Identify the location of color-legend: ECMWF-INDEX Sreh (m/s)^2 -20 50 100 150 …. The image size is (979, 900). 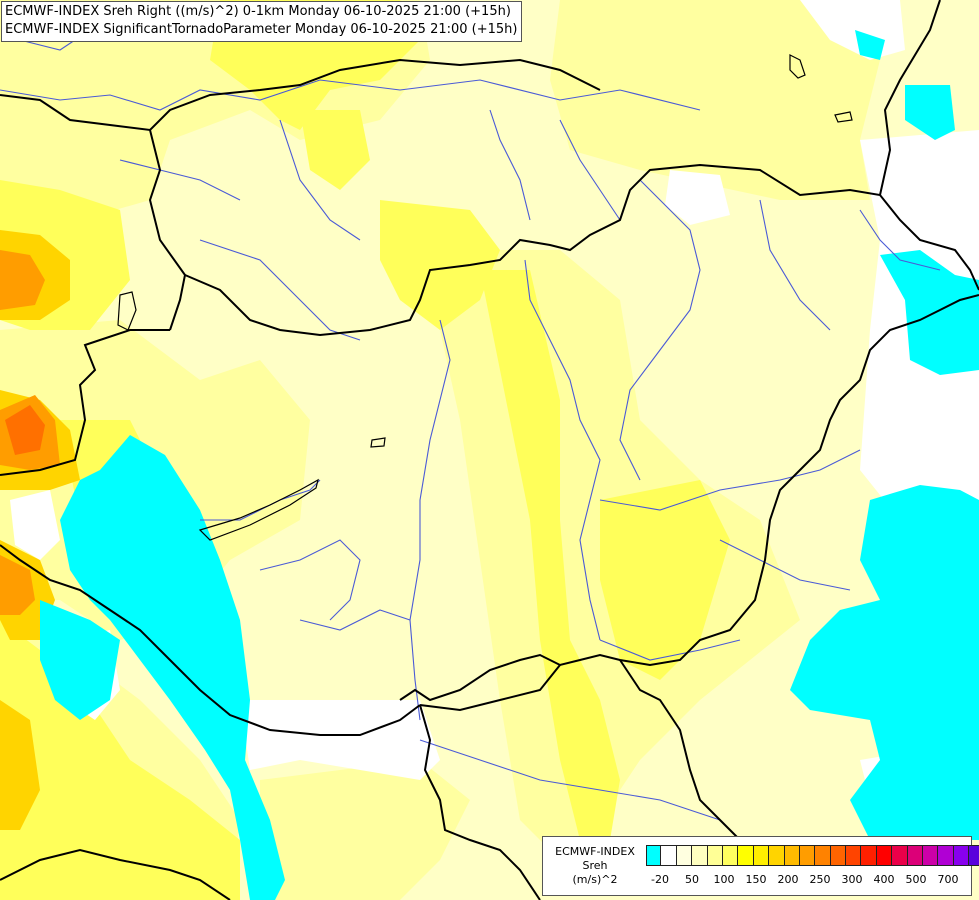
(760, 866).